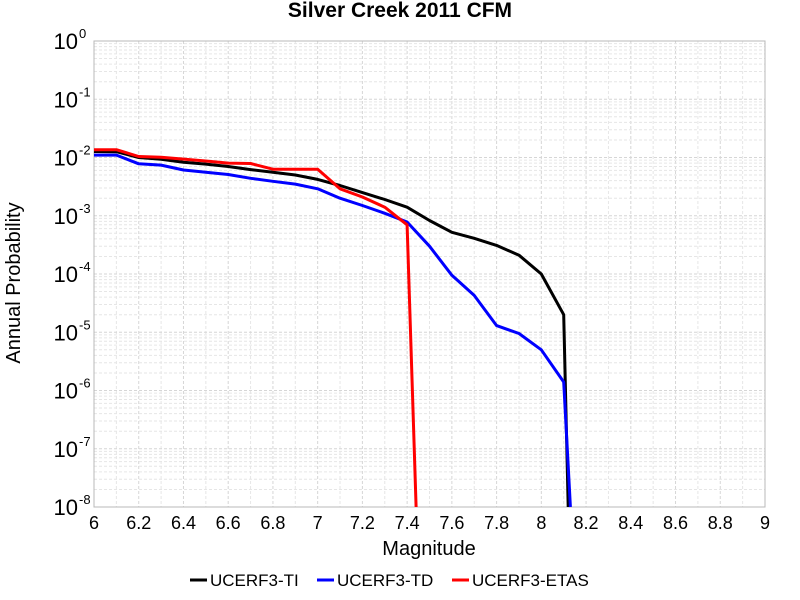 The height and width of the screenshot is (600, 800). I want to click on y-tick-exponent: -3, so click(85, 208).